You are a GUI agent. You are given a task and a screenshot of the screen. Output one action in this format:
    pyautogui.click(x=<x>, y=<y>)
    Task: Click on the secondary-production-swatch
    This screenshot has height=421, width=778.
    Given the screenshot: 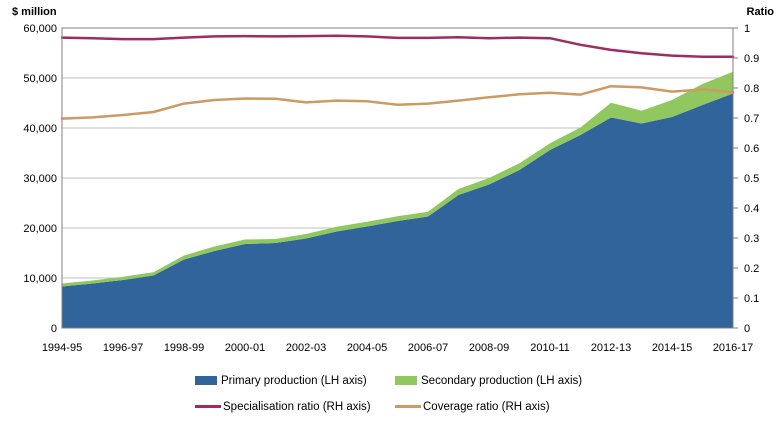 What is the action you would take?
    pyautogui.click(x=406, y=380)
    